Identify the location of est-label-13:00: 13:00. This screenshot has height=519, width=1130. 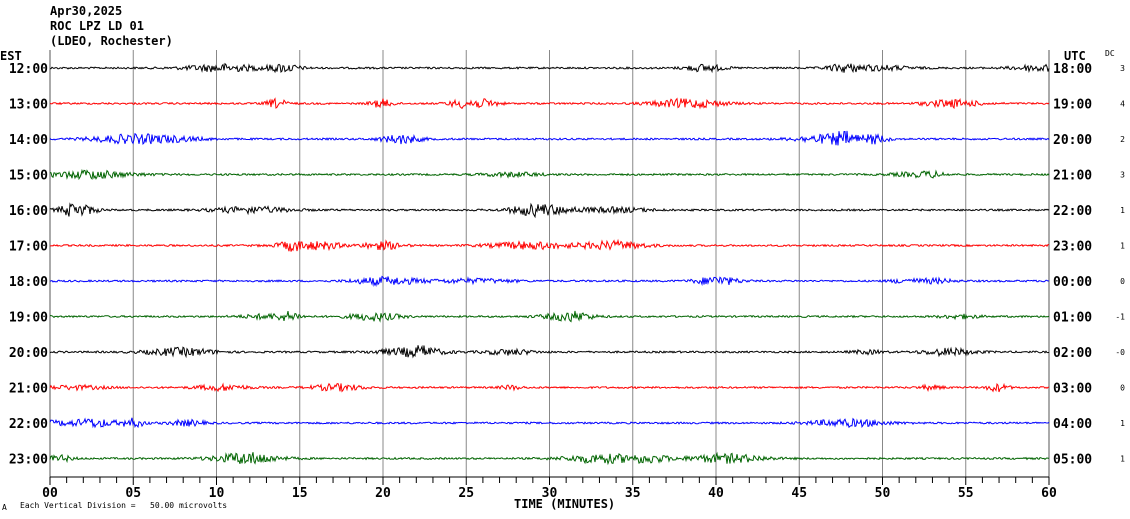
(28, 105).